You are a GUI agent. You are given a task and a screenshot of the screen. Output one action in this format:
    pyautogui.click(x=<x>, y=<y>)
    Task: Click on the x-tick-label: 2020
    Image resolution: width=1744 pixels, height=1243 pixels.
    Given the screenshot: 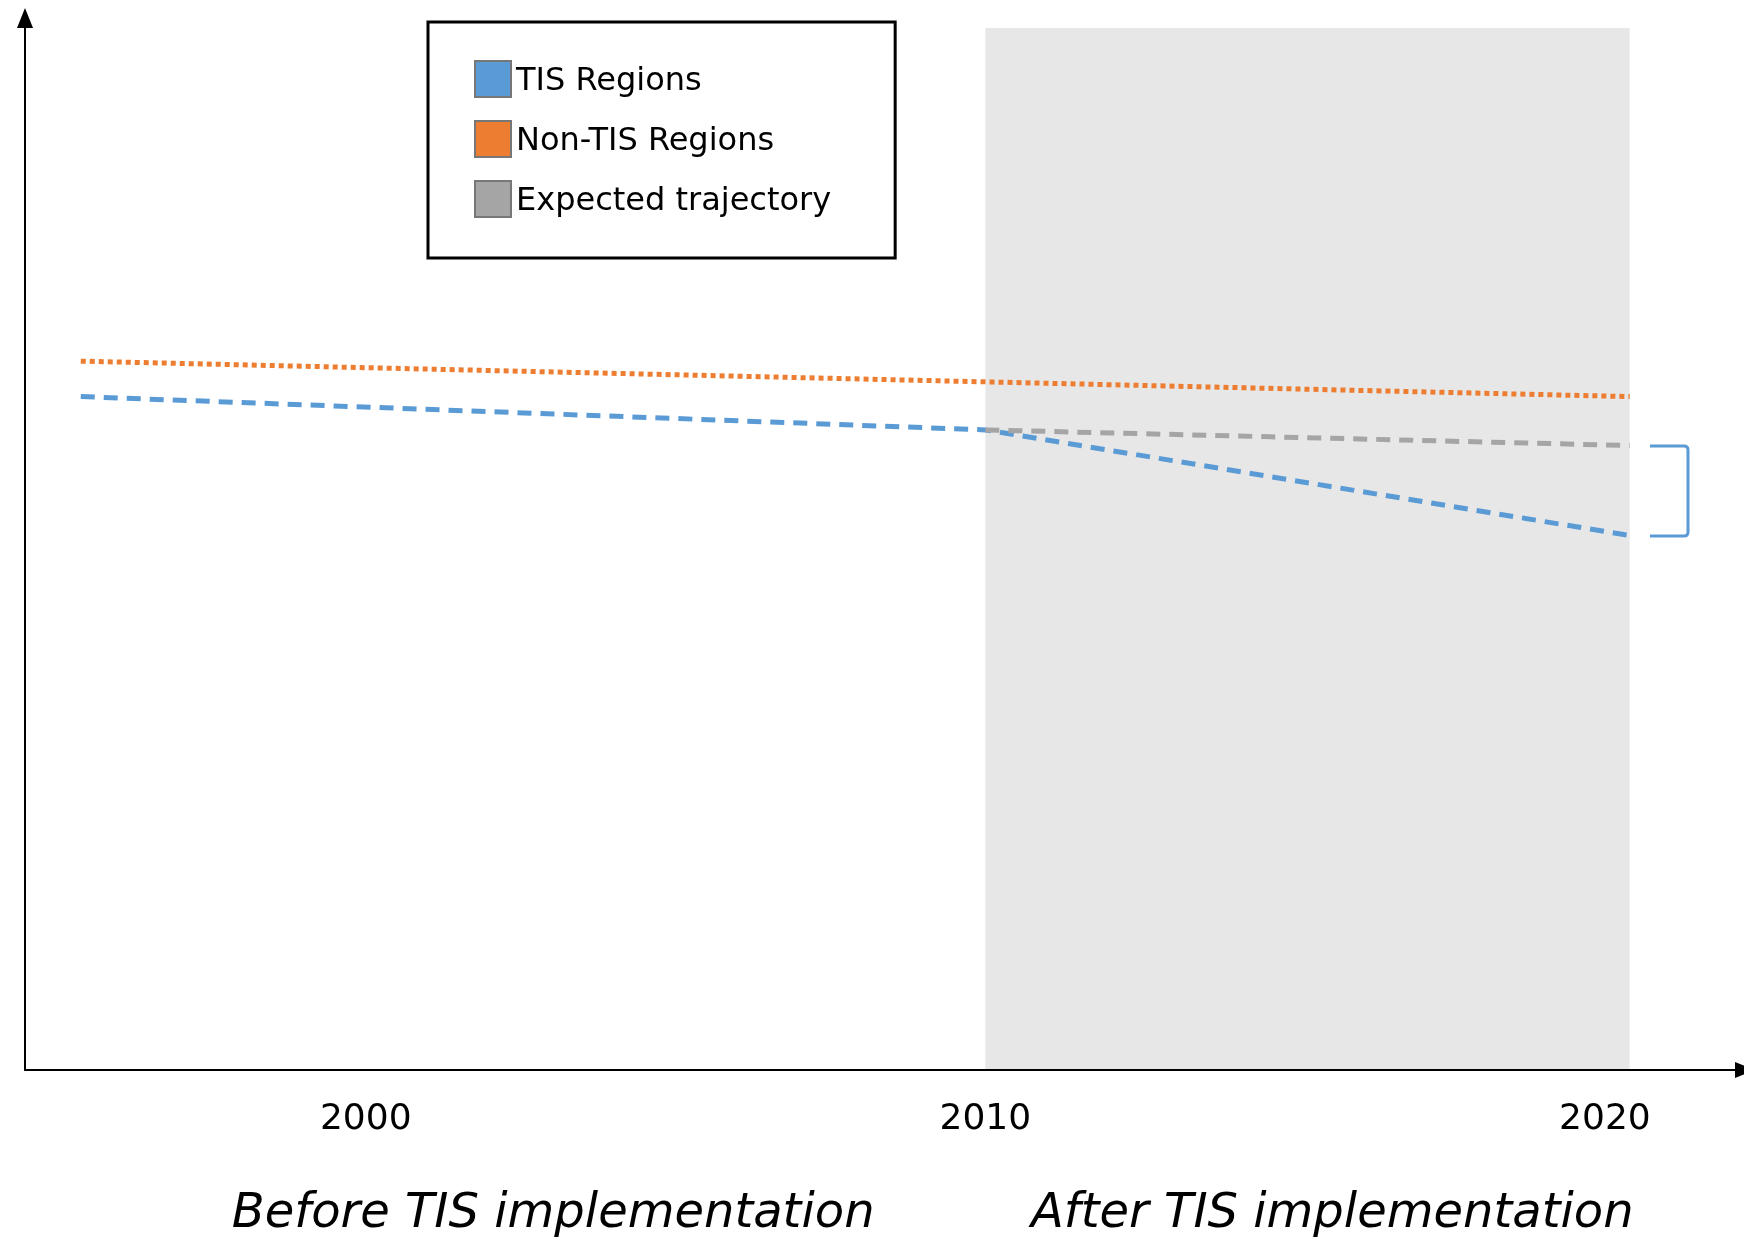 What is the action you would take?
    pyautogui.click(x=1605, y=1116)
    